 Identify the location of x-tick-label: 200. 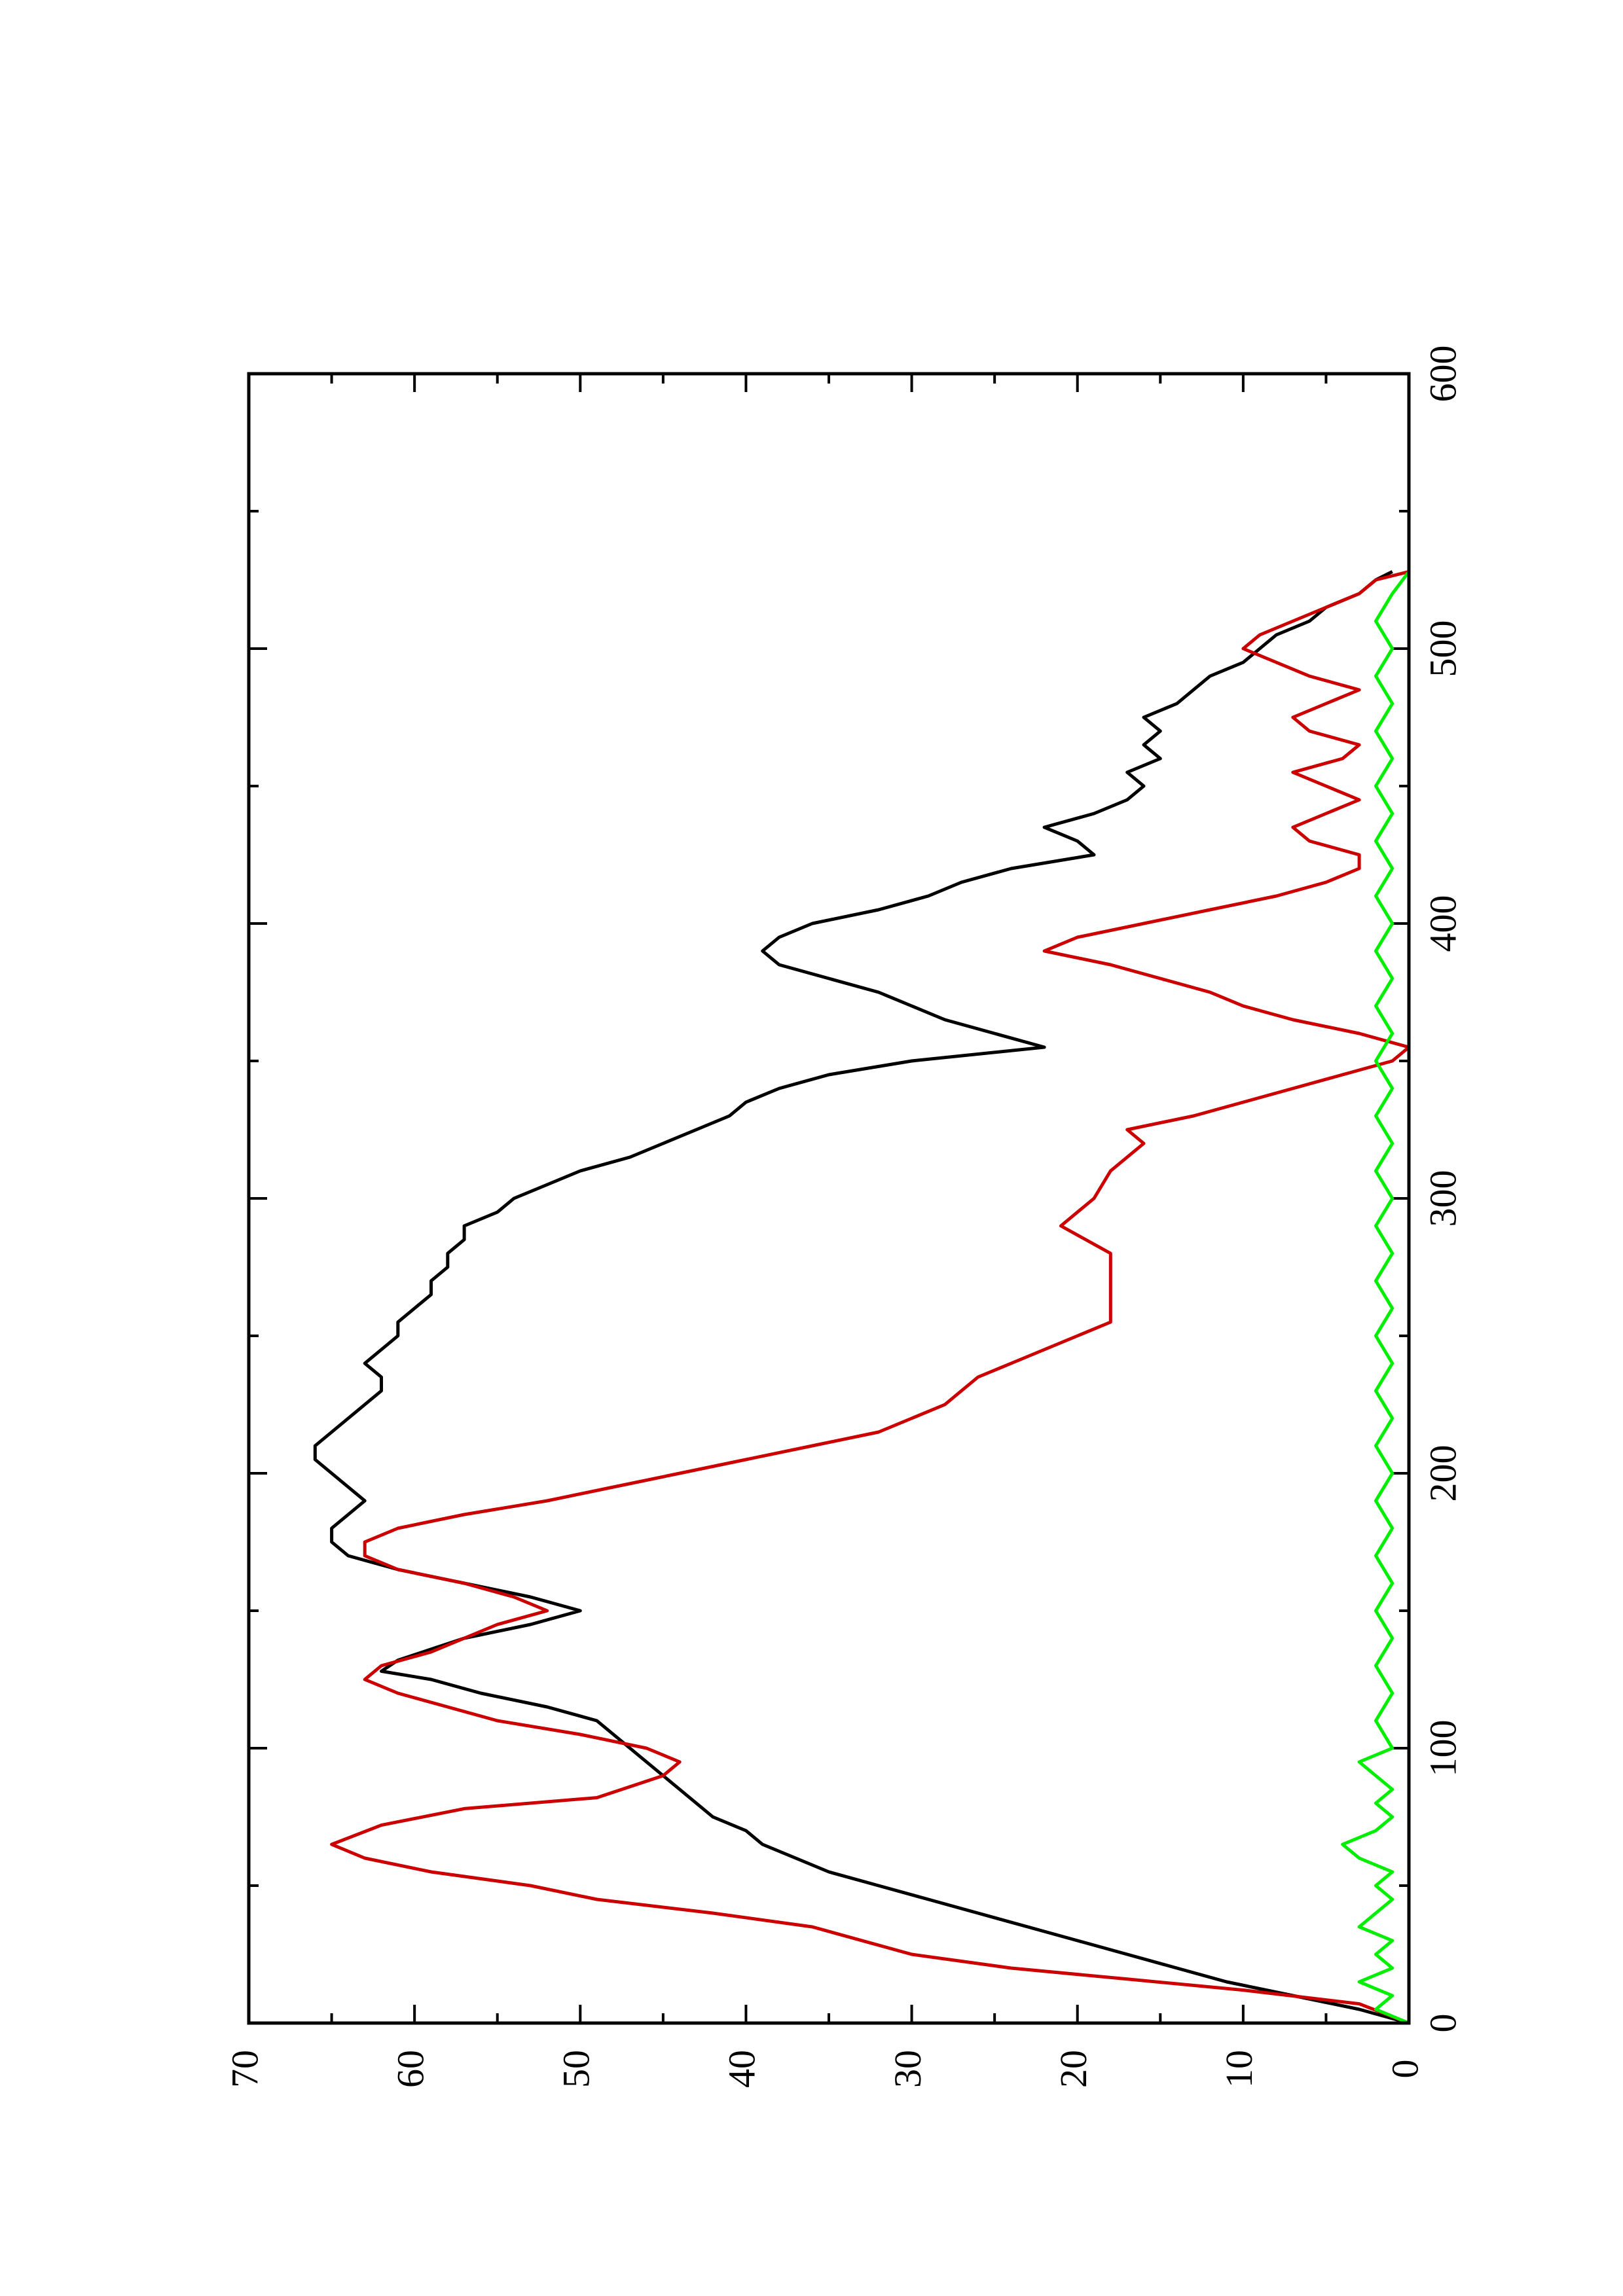
(1442, 1473).